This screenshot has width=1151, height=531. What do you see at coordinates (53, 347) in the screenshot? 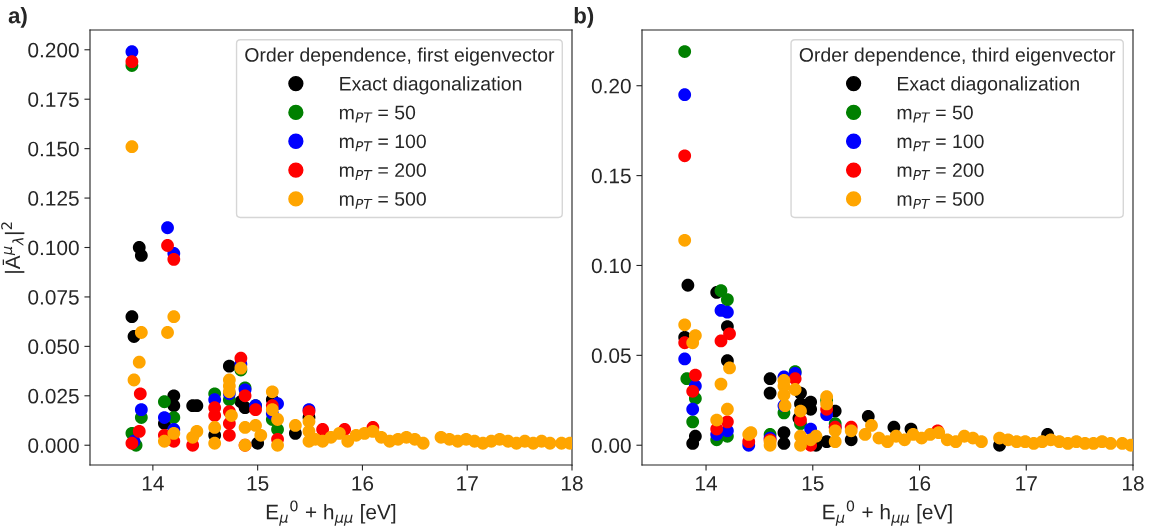
I see `y-tick-label: 0.050` at bounding box center [53, 347].